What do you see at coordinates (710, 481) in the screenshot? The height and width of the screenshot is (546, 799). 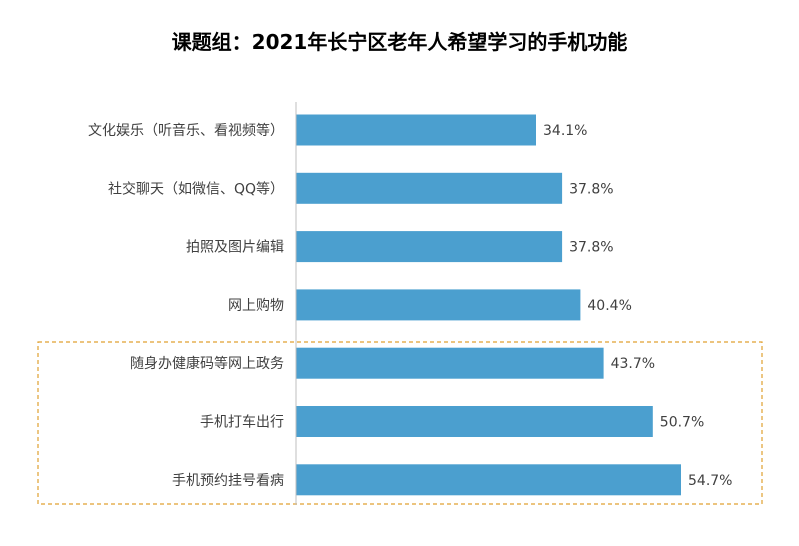 I see `value-label: 54.7%` at bounding box center [710, 481].